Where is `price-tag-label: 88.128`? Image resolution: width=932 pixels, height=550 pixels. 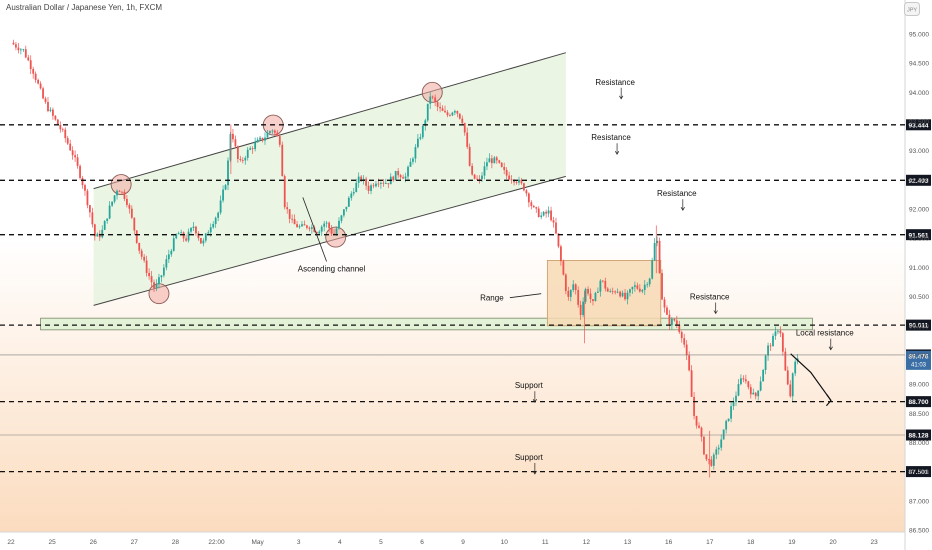
price-tag-label: 88.128 is located at coordinates (919, 436).